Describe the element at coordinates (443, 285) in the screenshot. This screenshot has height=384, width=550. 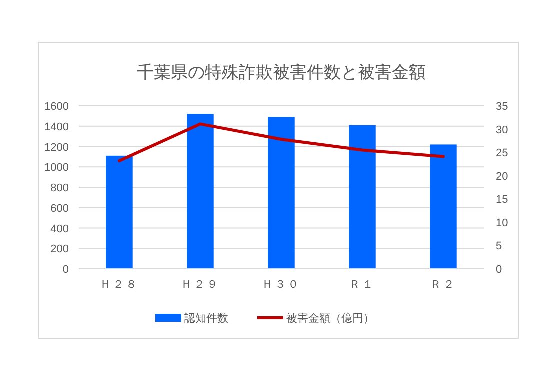
I see `x-tick-label: Ｒ２` at that location.